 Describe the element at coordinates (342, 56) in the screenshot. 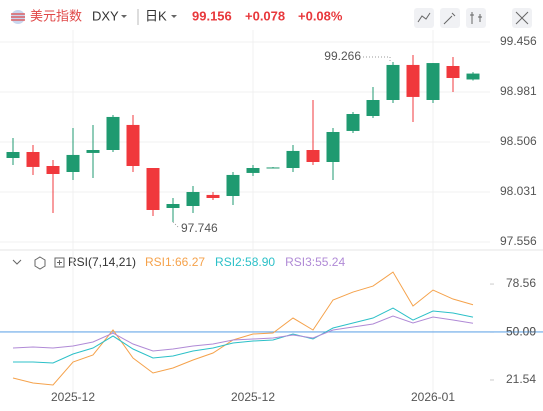

I see `annotation: 99.266` at that location.